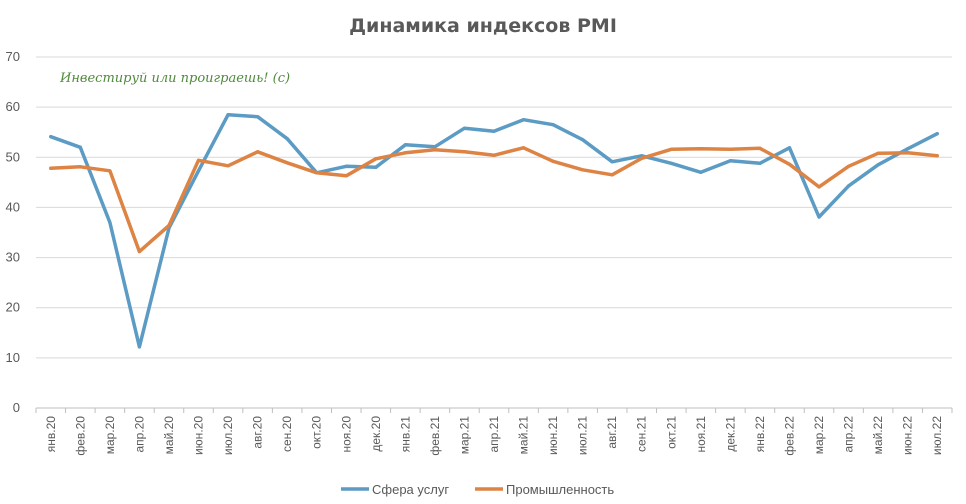 The height and width of the screenshot is (504, 966). I want to click on x-tick-label: янв.21, so click(405, 434).